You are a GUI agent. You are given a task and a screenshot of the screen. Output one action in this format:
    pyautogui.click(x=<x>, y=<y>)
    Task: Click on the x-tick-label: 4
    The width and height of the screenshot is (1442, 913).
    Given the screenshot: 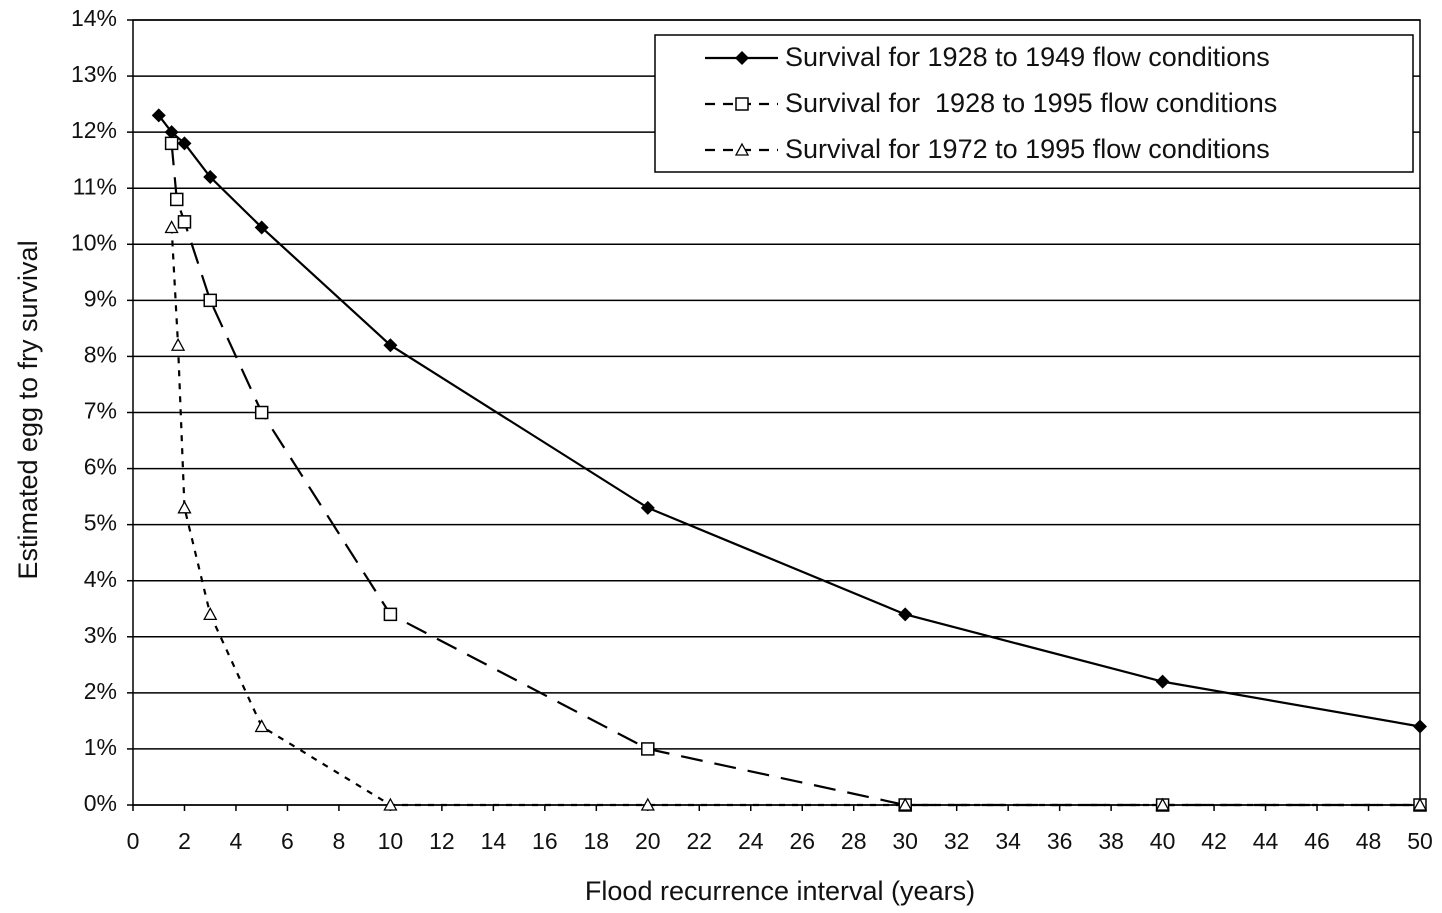 What is the action you would take?
    pyautogui.click(x=236, y=841)
    